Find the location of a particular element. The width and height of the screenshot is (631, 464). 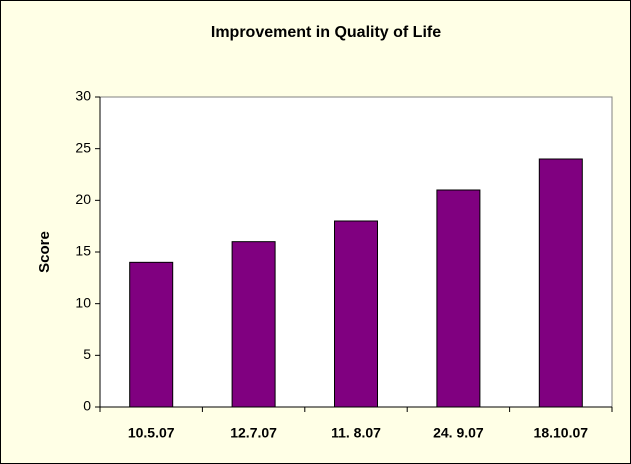

y-axis-label: Score is located at coordinates (44, 252).